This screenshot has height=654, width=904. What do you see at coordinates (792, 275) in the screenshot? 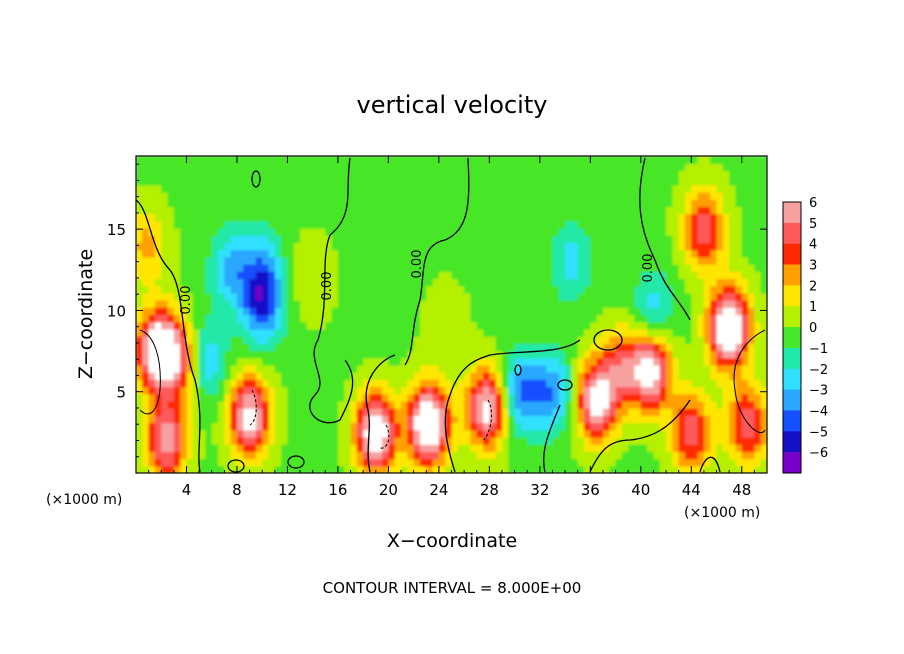
I see `colorbar-swatch` at bounding box center [792, 275].